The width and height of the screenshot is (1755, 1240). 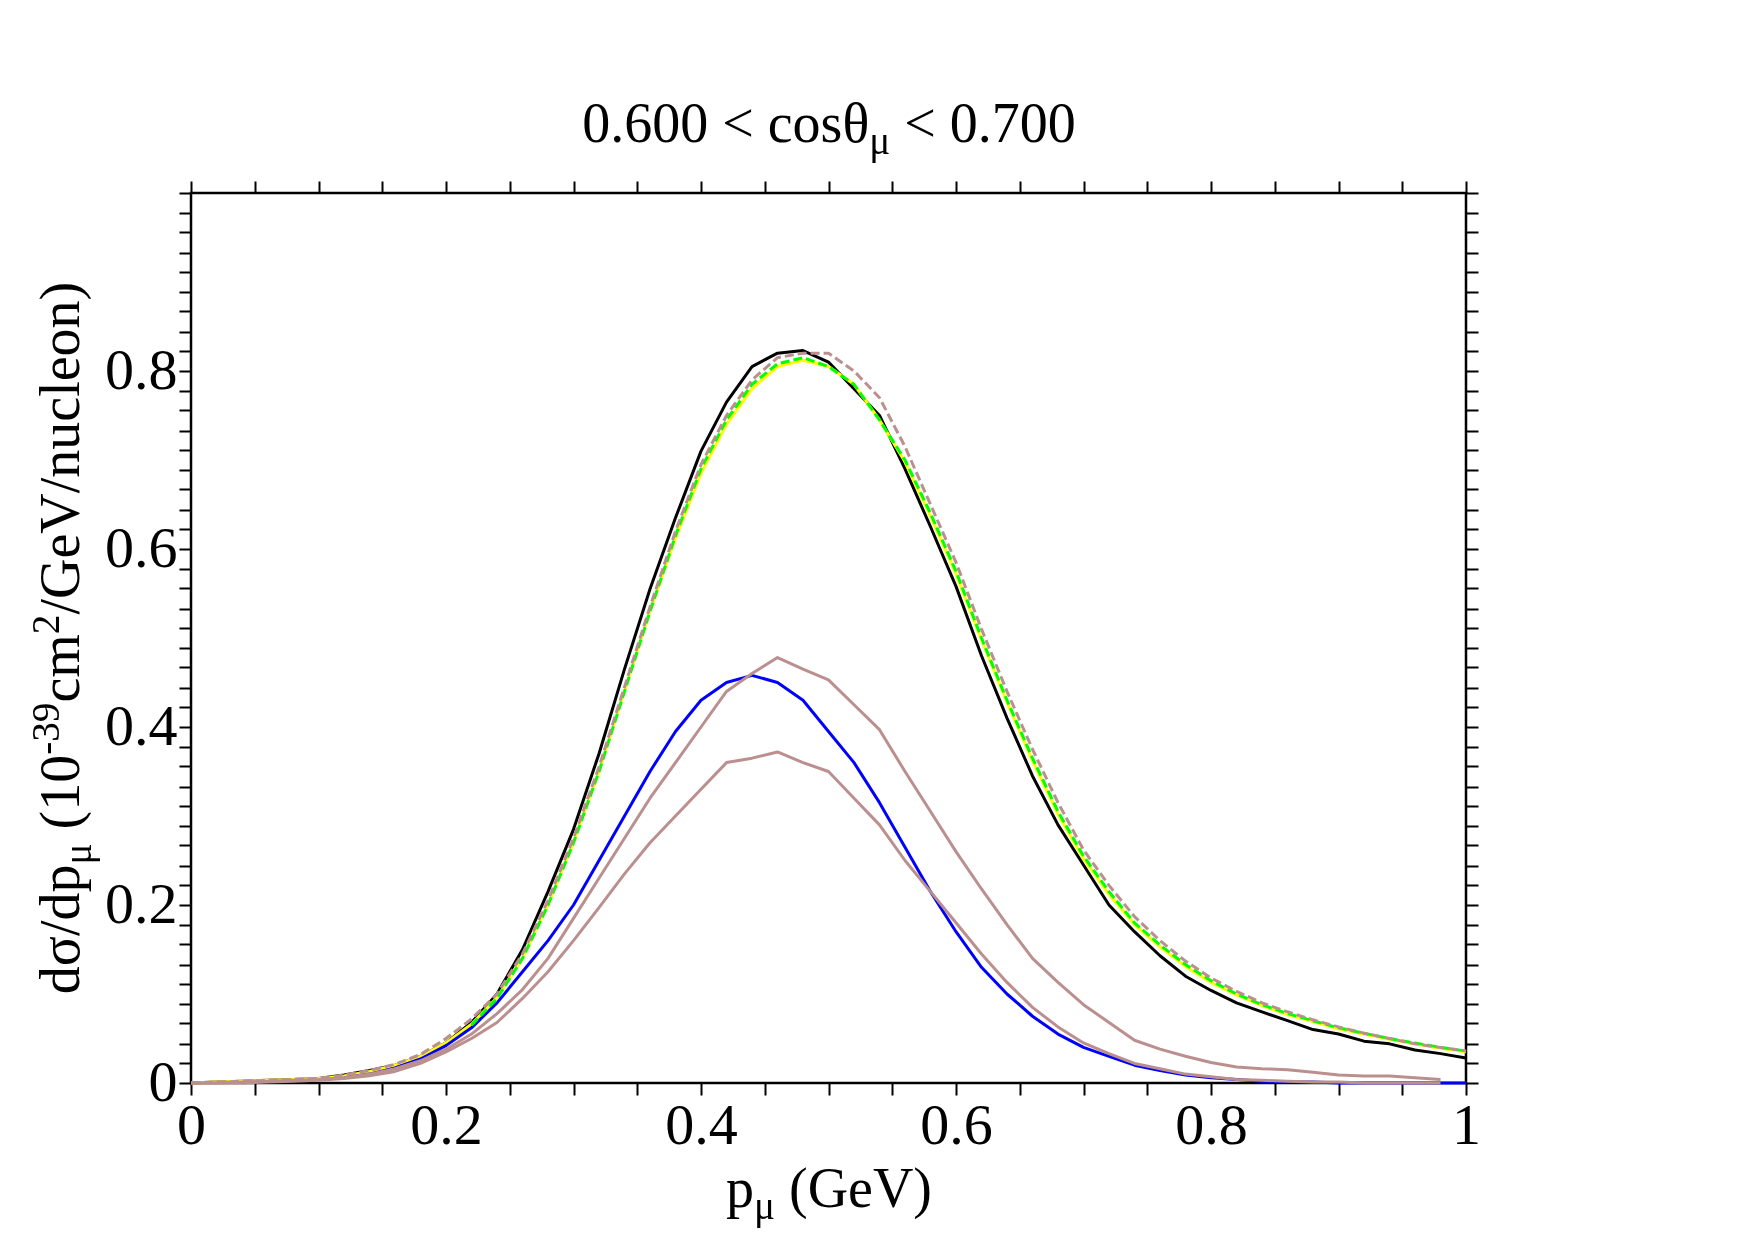 I want to click on x-tick-label: 0.2, so click(x=446, y=1124).